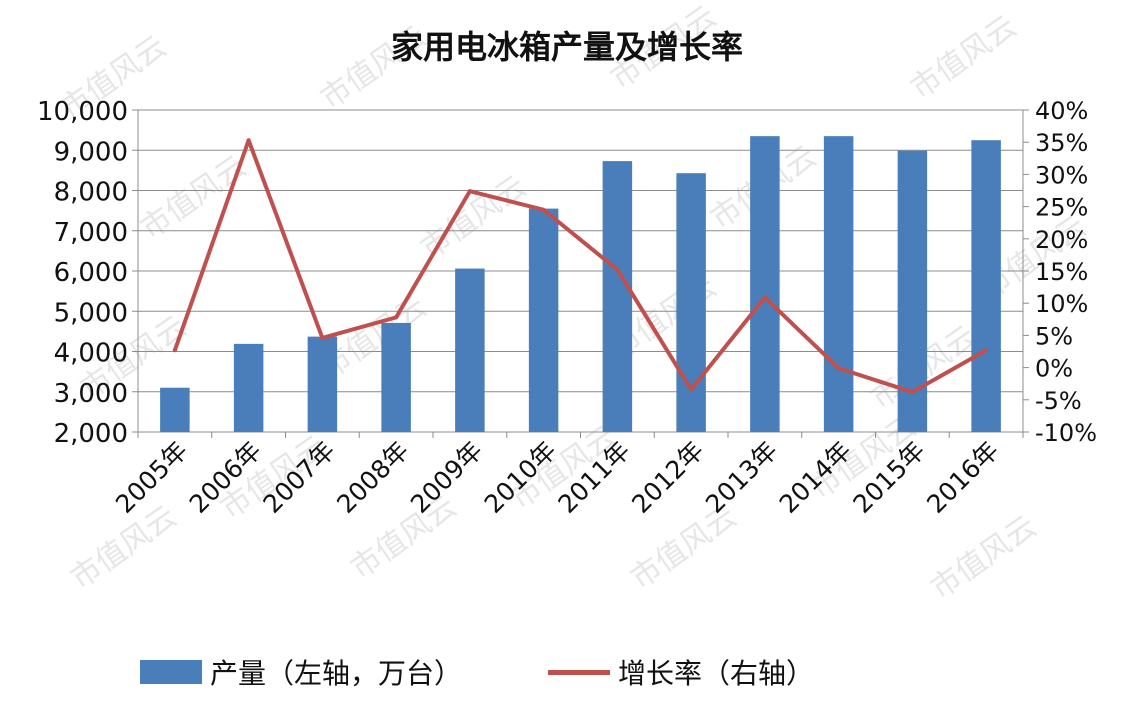 This screenshot has height=715, width=1134. I want to click on legend-item-bar: 产量（左轴，万台）, so click(301, 672).